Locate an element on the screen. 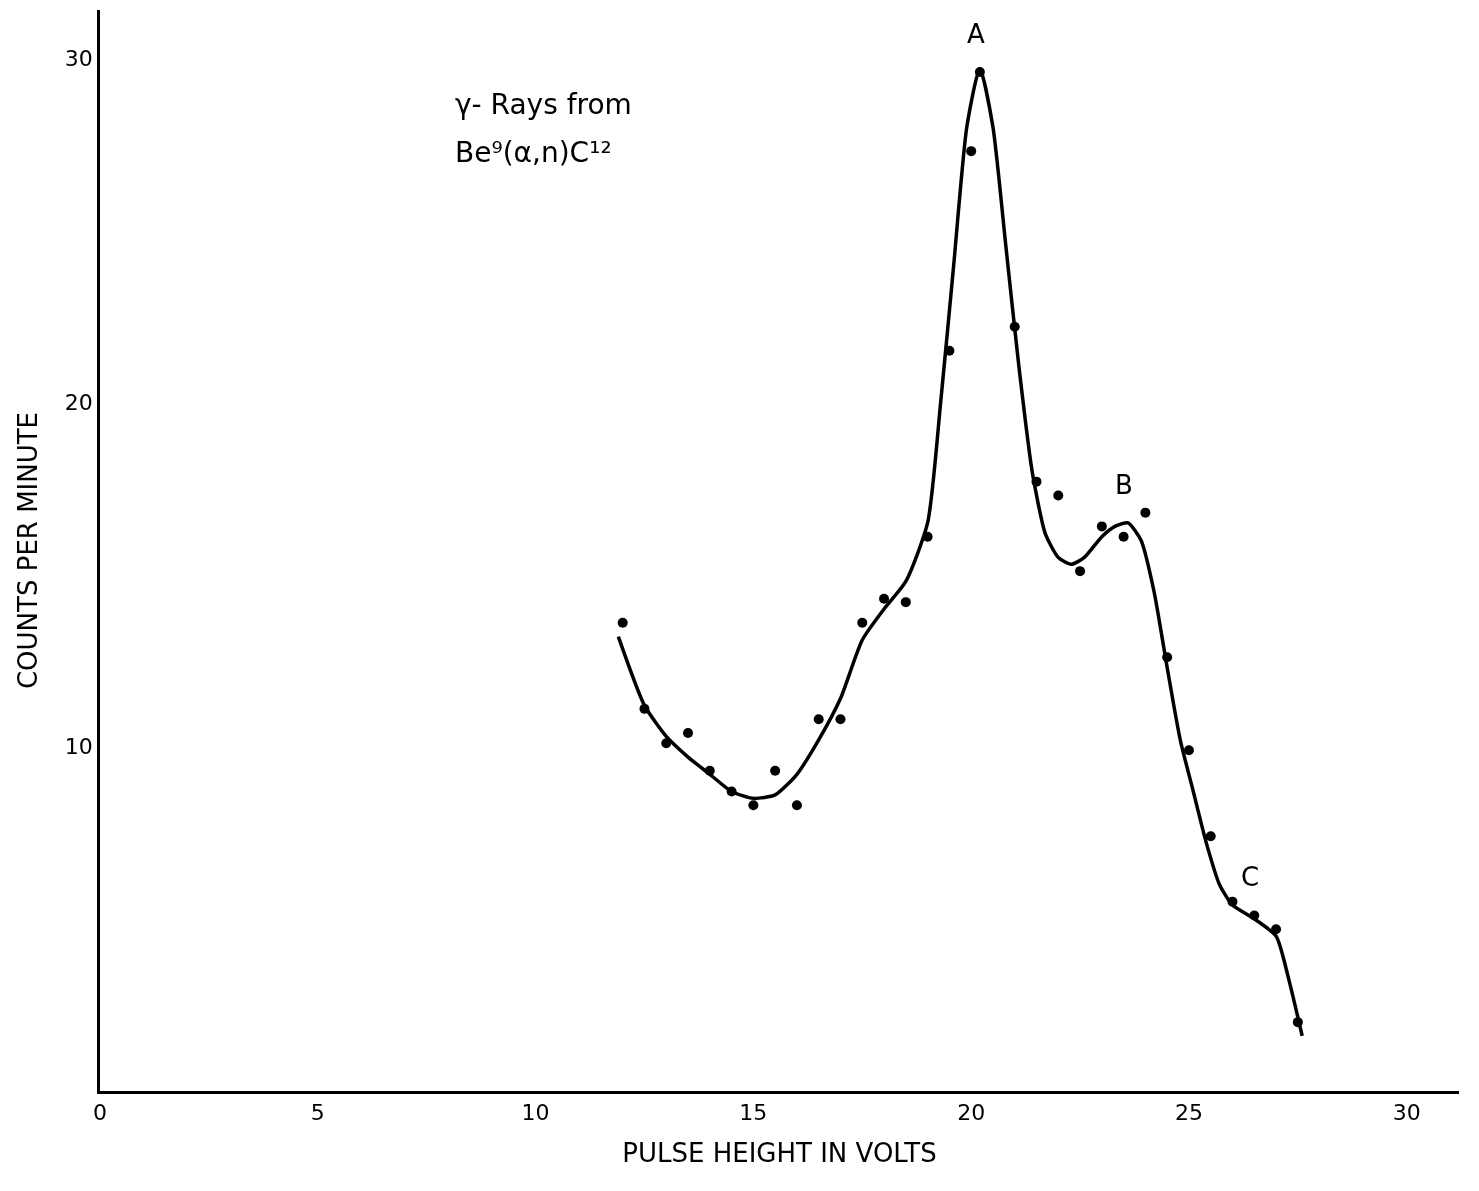 Image resolution: width=1479 pixels, height=1191 pixels. y-tick-label: 30 is located at coordinates (78, 58).